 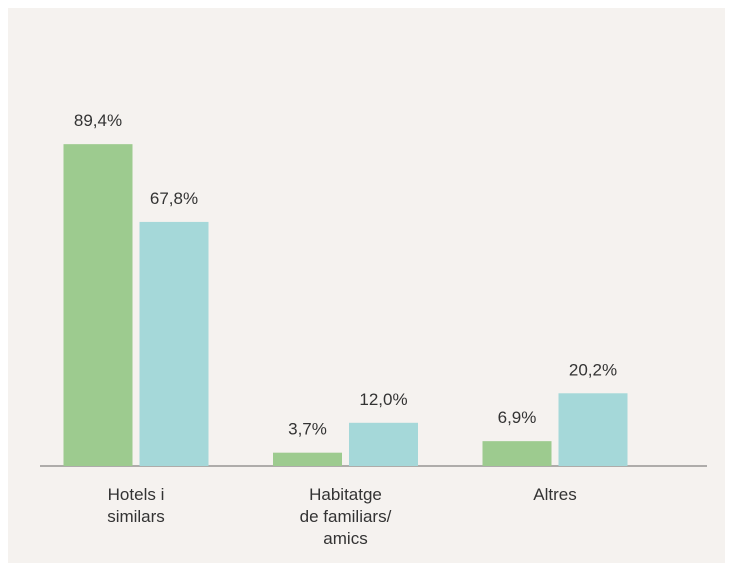 I want to click on data-label: 67,8%, so click(x=174, y=198).